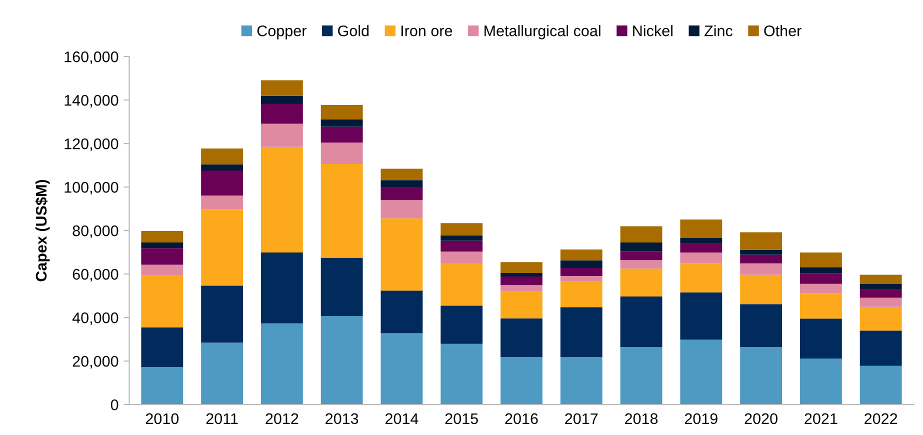 This screenshot has width=923, height=435. Describe the element at coordinates (282, 418) in the screenshot. I see `x-tick-label: 2012` at that location.